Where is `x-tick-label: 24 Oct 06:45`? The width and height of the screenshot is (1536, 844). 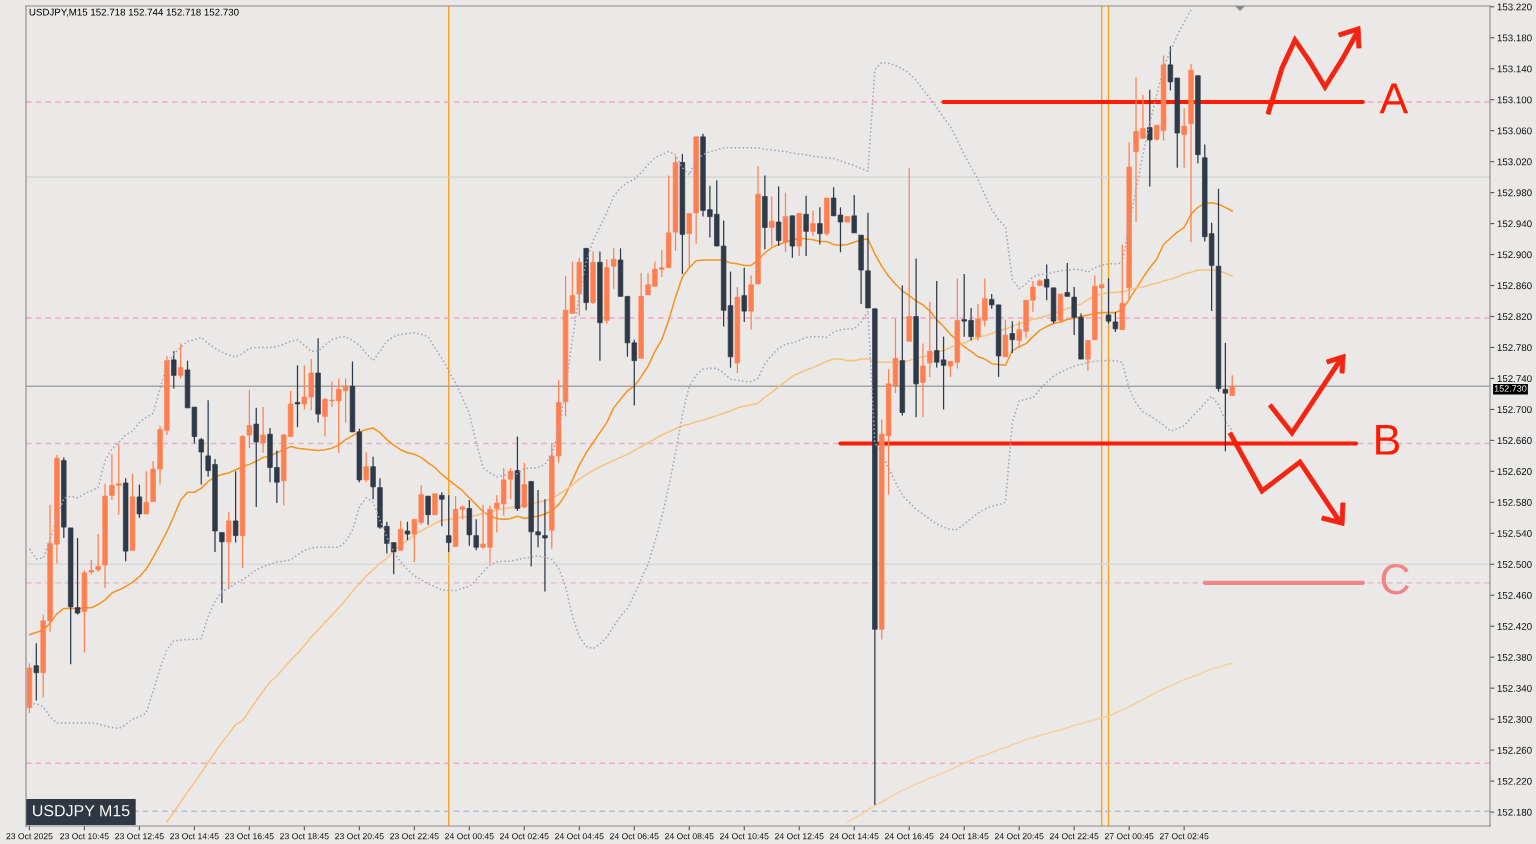 x-tick-label: 24 Oct 06:45 is located at coordinates (634, 836).